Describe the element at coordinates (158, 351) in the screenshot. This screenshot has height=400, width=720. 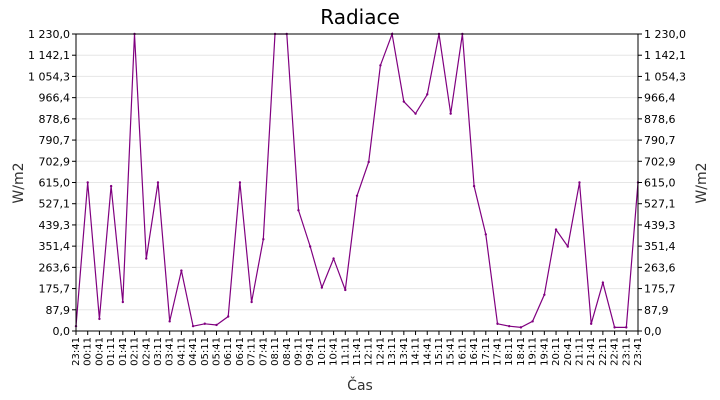
I see `x-tick-label: 03:11` at that location.